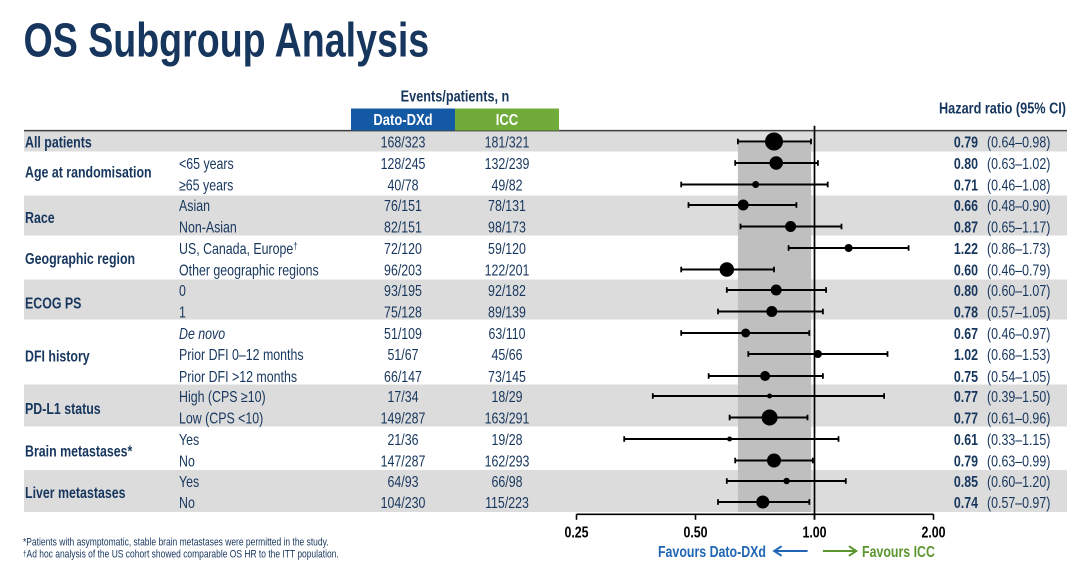 Image resolution: width=1080 pixels, height=563 pixels. I want to click on svg-text: 1.22, so click(966, 249).